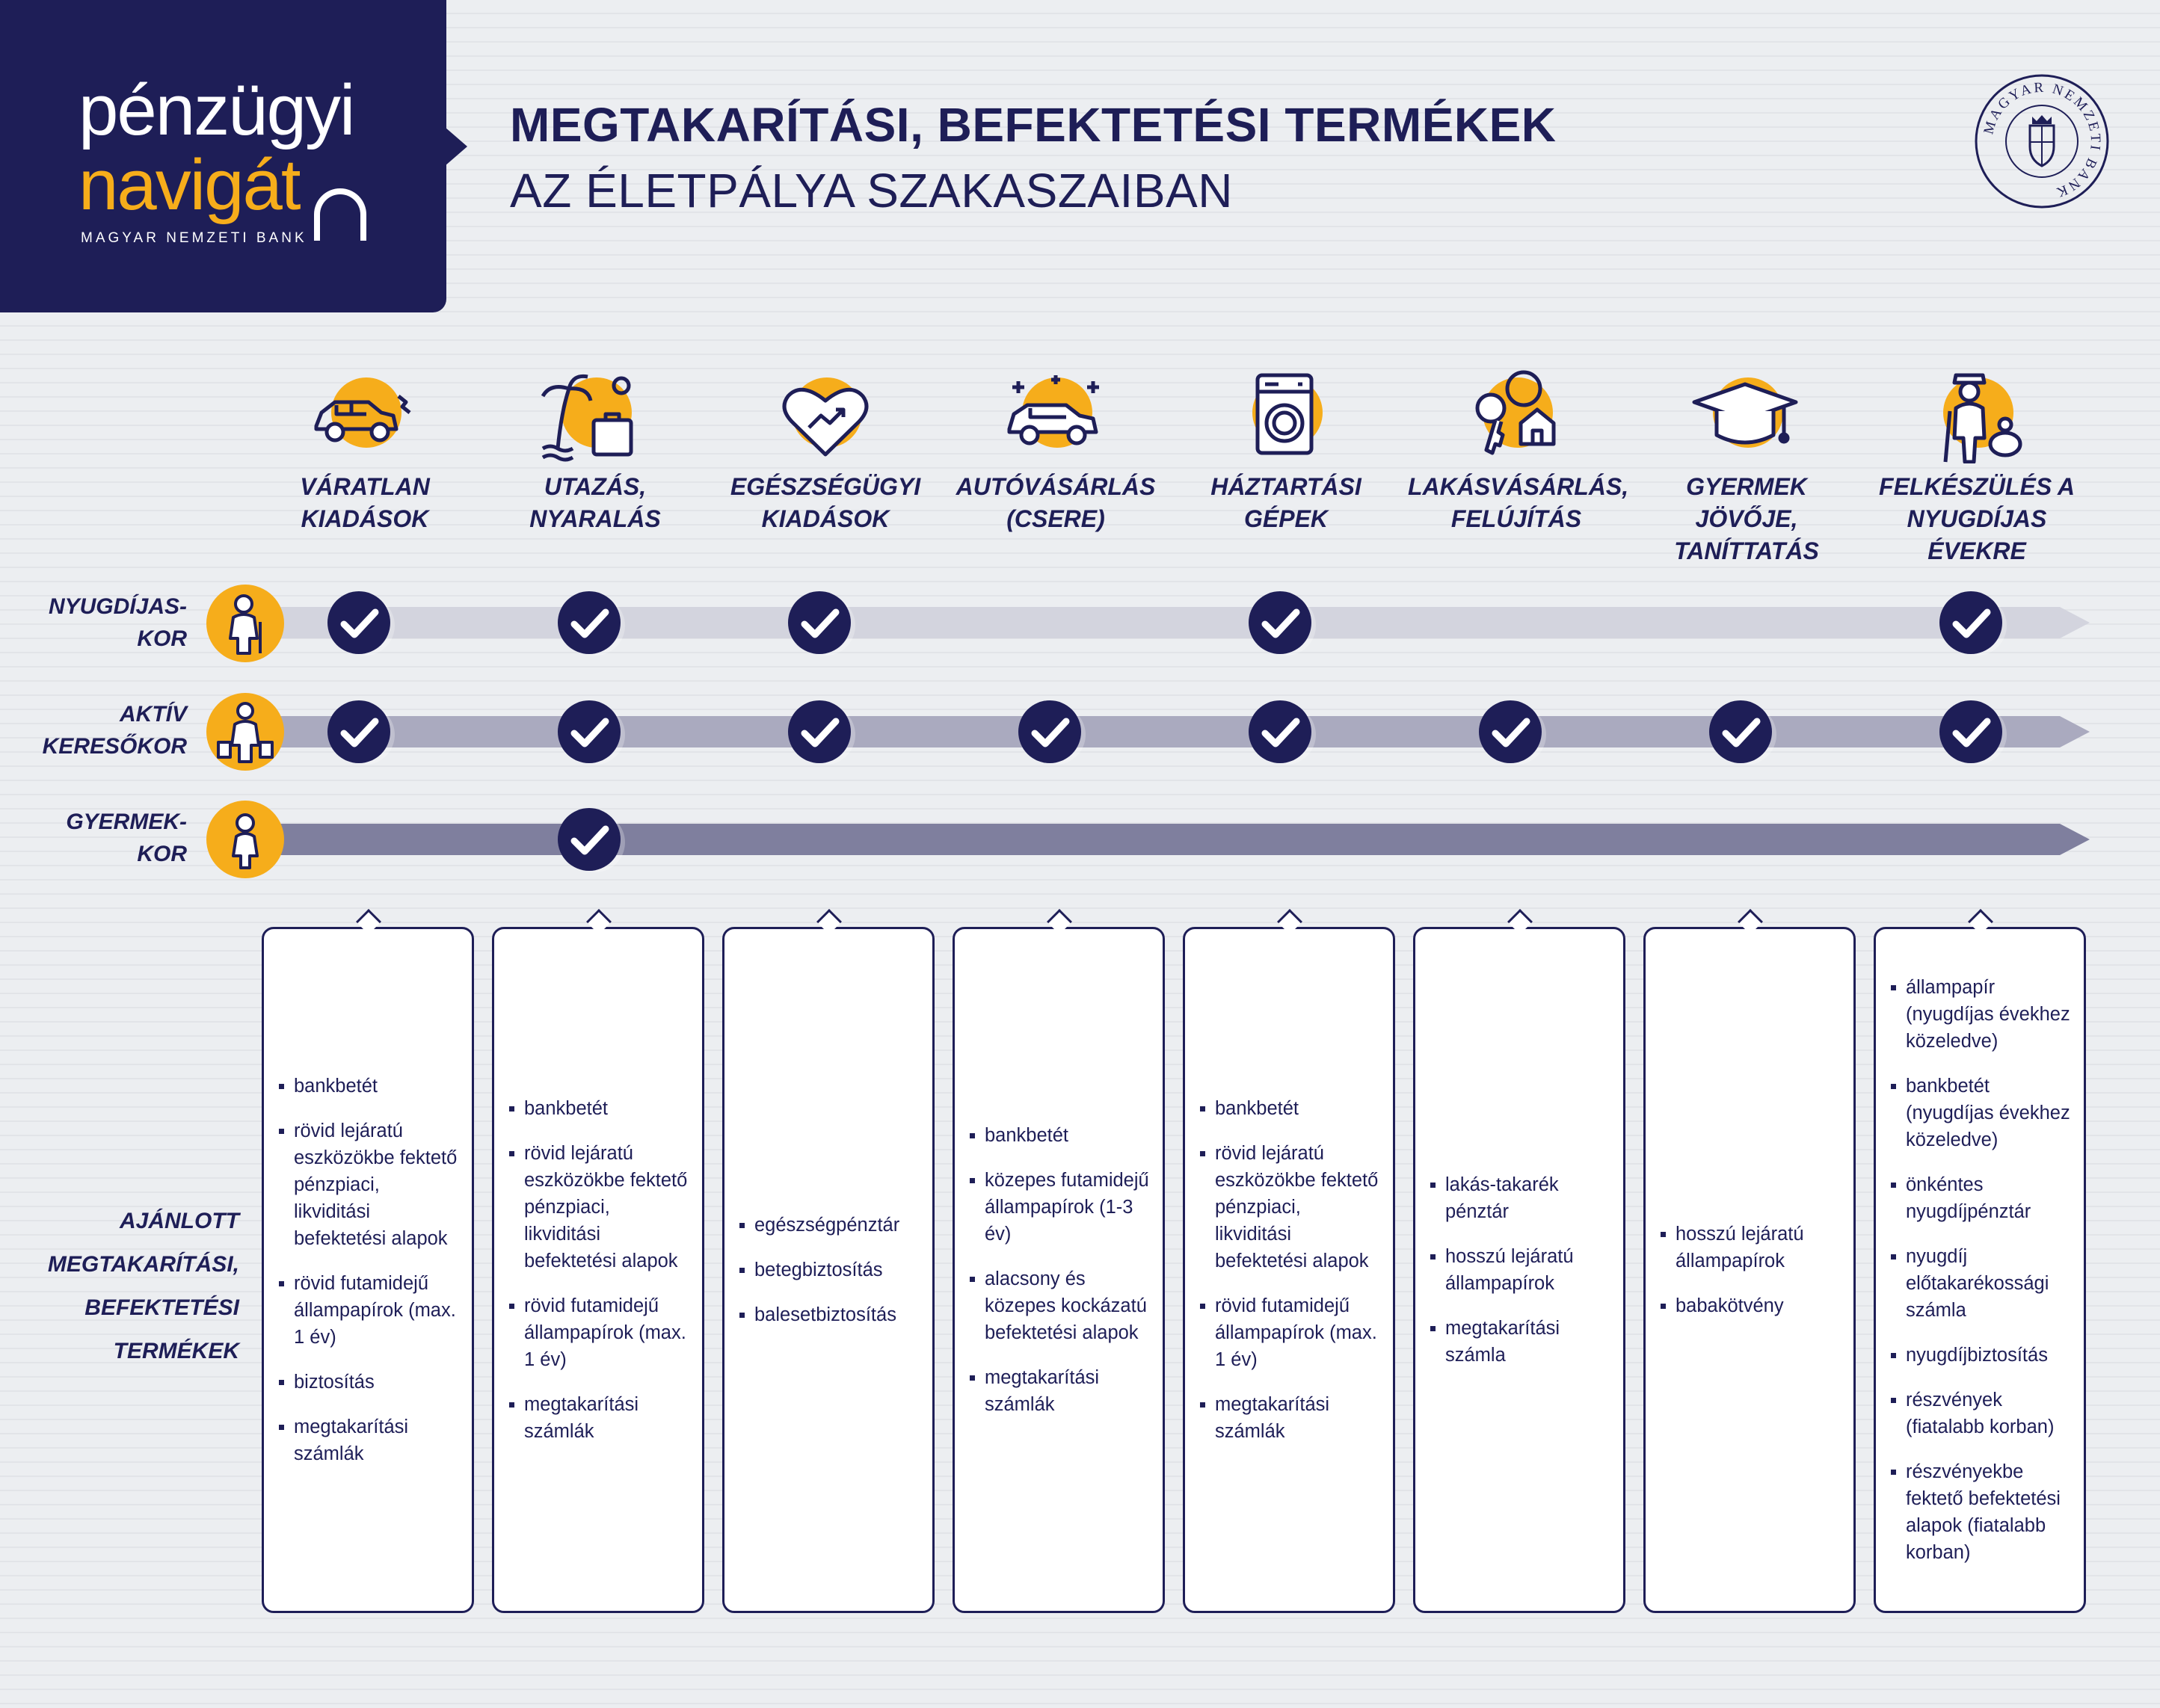  Describe the element at coordinates (1172, 731) in the screenshot. I see `band-active` at that location.